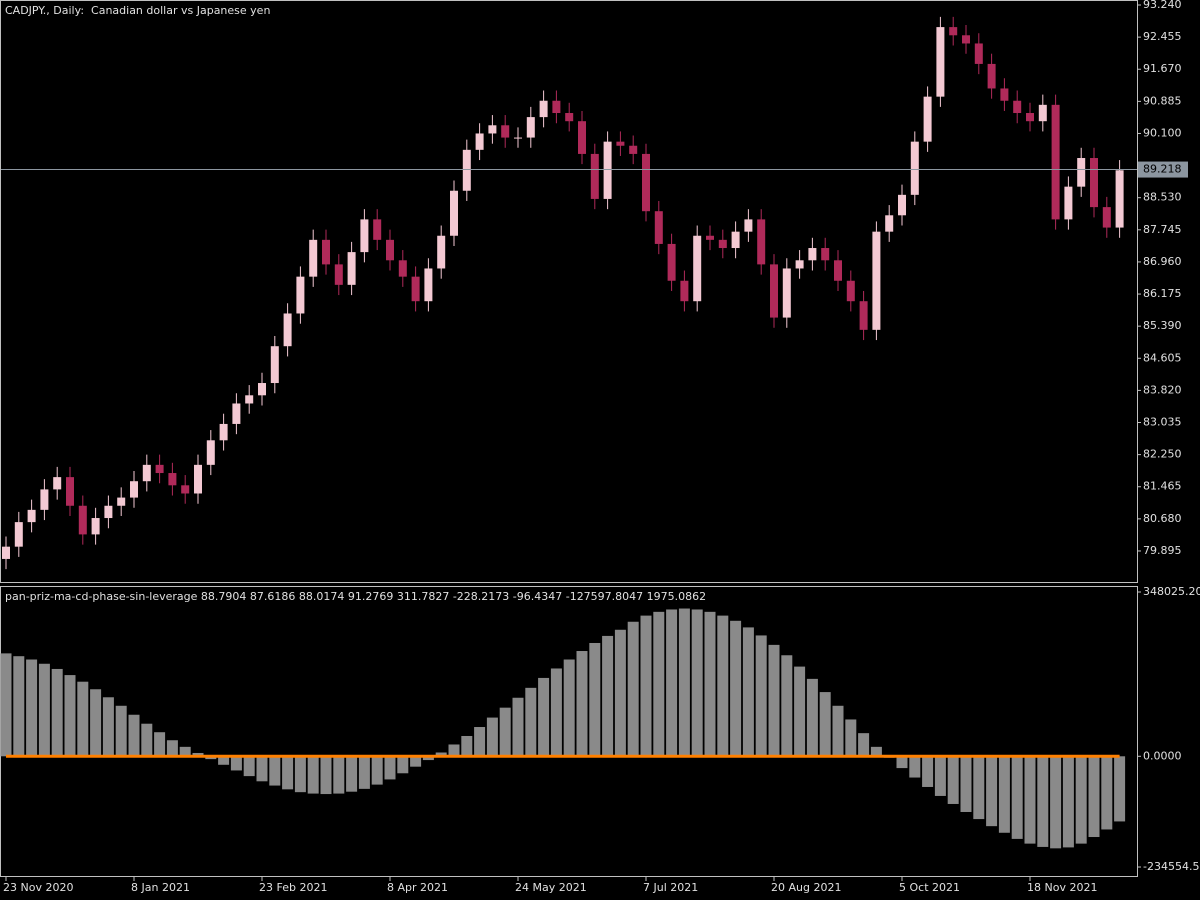 The image size is (1200, 900). I want to click on y-tick-label: 82.250, so click(1162, 454).